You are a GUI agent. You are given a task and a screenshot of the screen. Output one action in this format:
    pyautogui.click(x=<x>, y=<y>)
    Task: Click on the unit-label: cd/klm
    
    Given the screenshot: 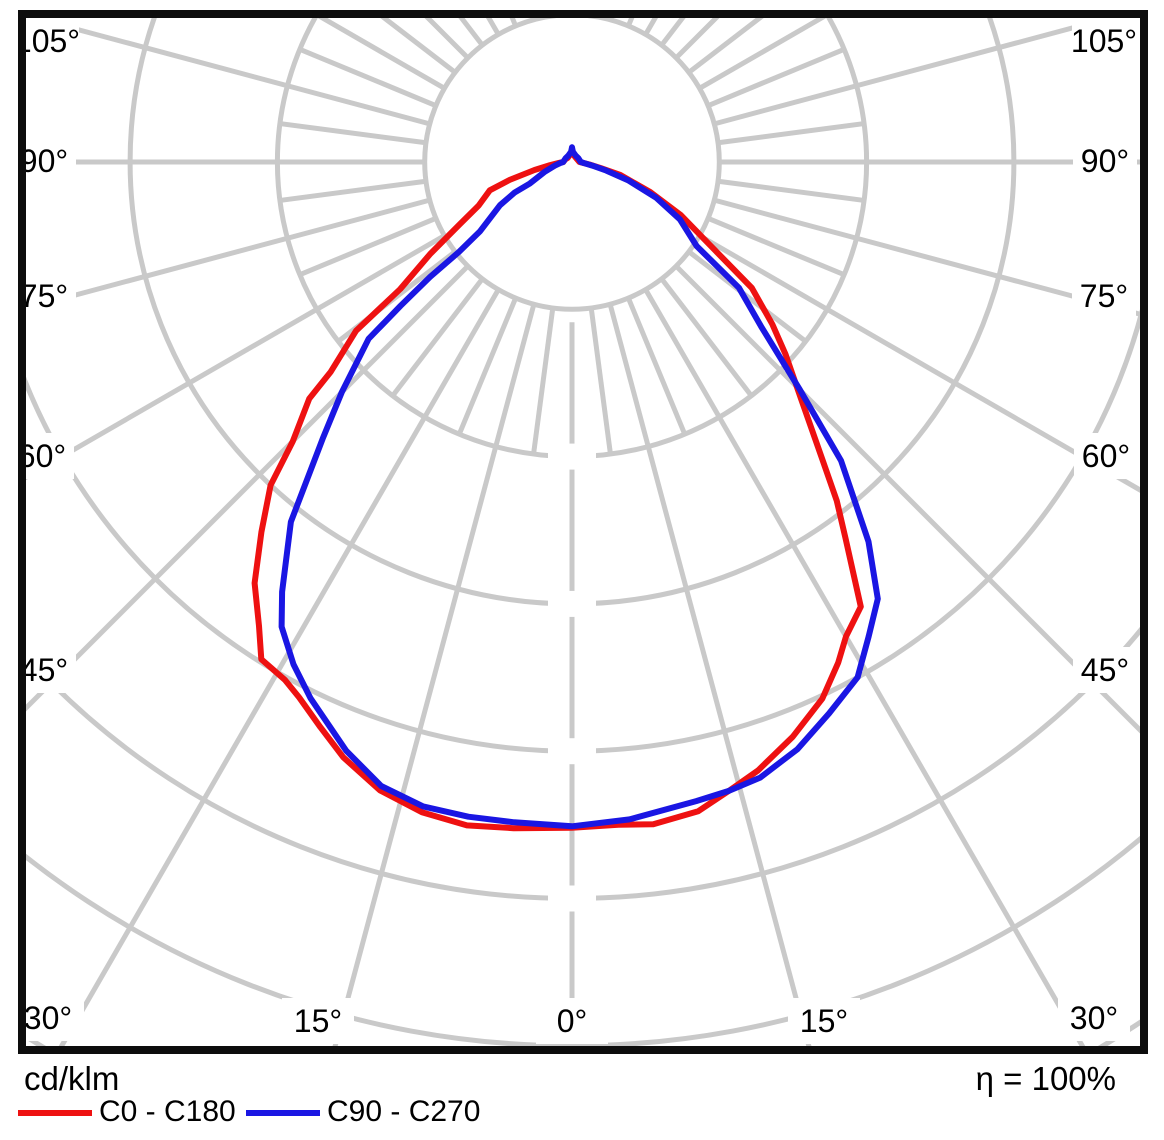 What is the action you would take?
    pyautogui.click(x=72, y=1078)
    